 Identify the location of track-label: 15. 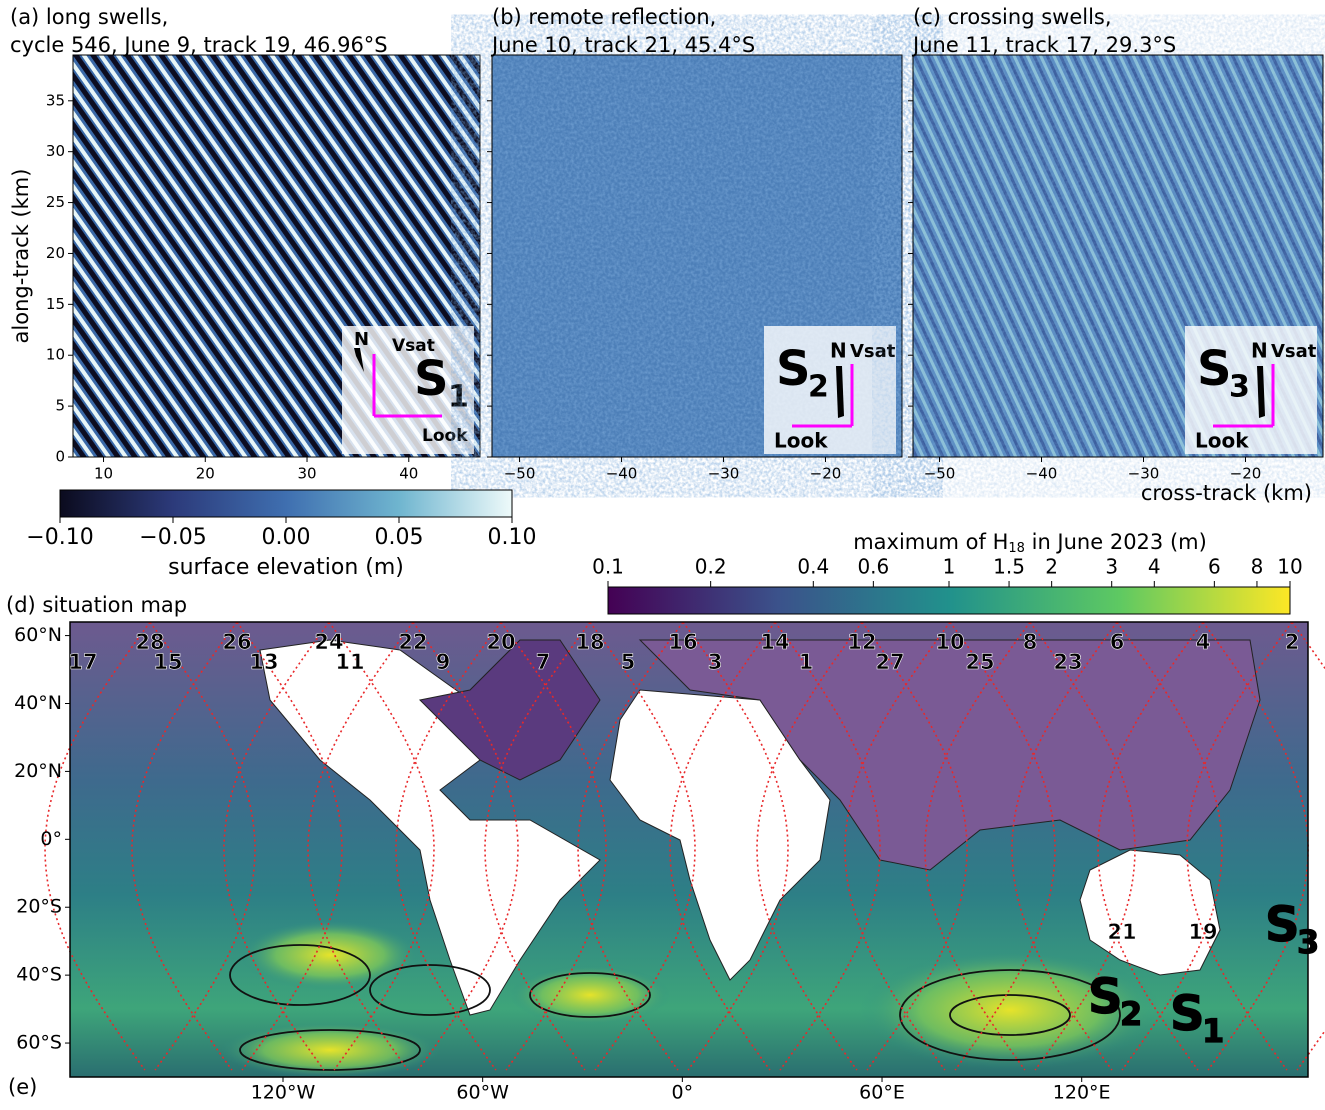
(167, 662).